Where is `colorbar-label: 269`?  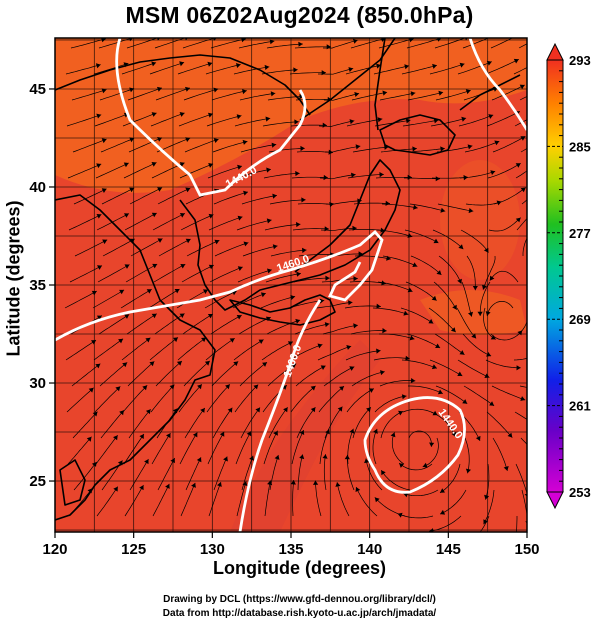 colorbar-label: 269 is located at coordinates (580, 319).